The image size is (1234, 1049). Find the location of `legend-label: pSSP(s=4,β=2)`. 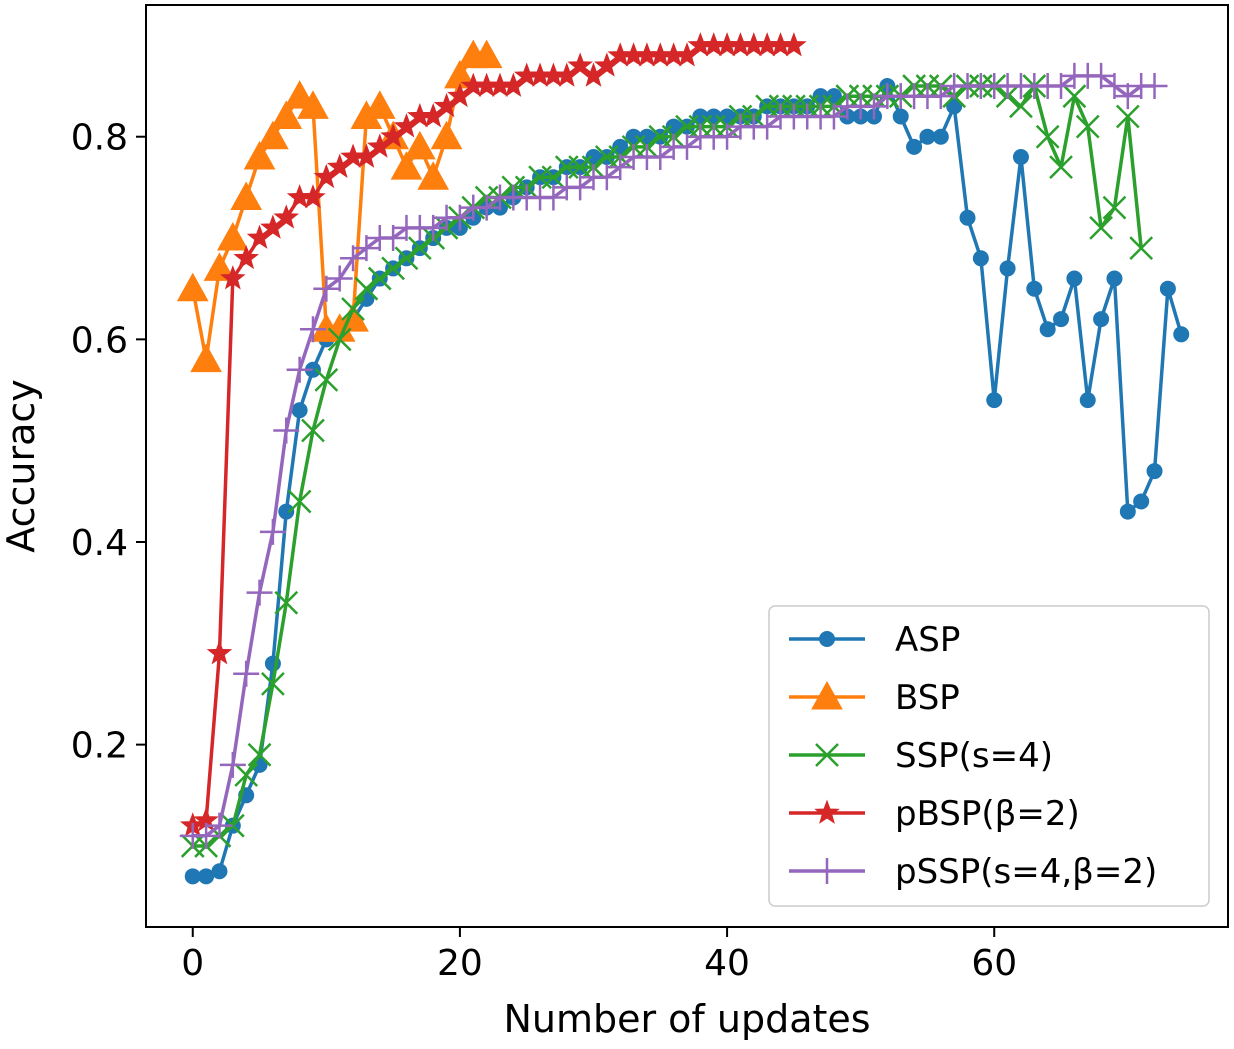

legend-label: pSSP(s=4,β=2) is located at coordinates (1026, 872).